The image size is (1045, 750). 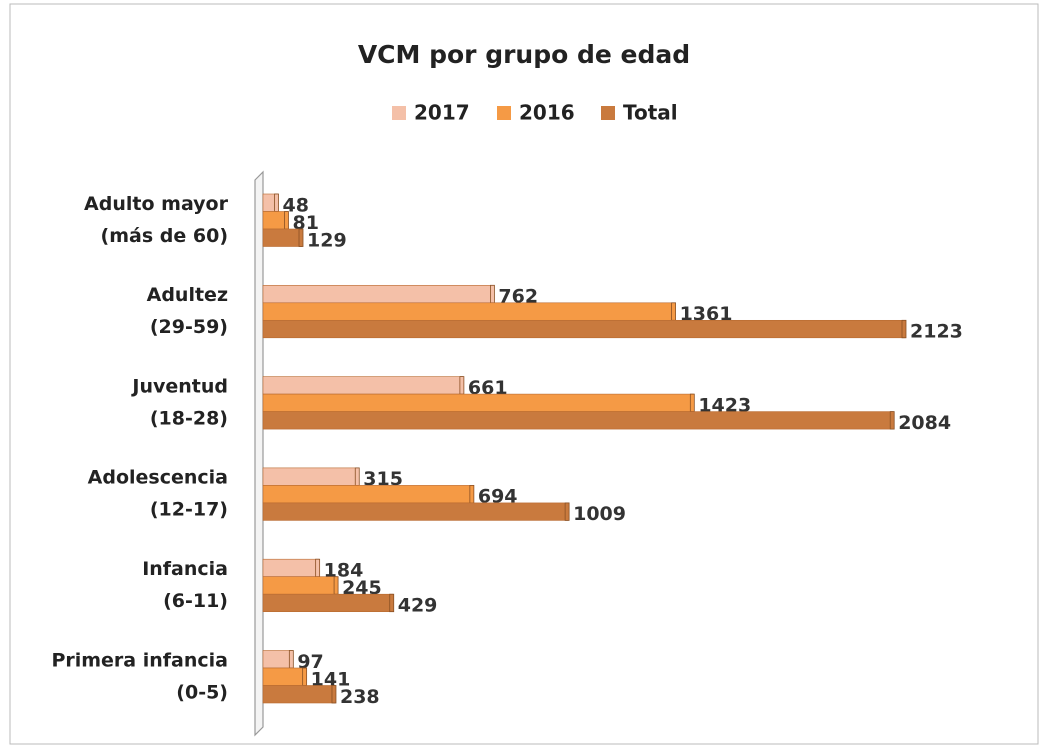 What do you see at coordinates (518, 297) in the screenshot?
I see `data-label: 762` at bounding box center [518, 297].